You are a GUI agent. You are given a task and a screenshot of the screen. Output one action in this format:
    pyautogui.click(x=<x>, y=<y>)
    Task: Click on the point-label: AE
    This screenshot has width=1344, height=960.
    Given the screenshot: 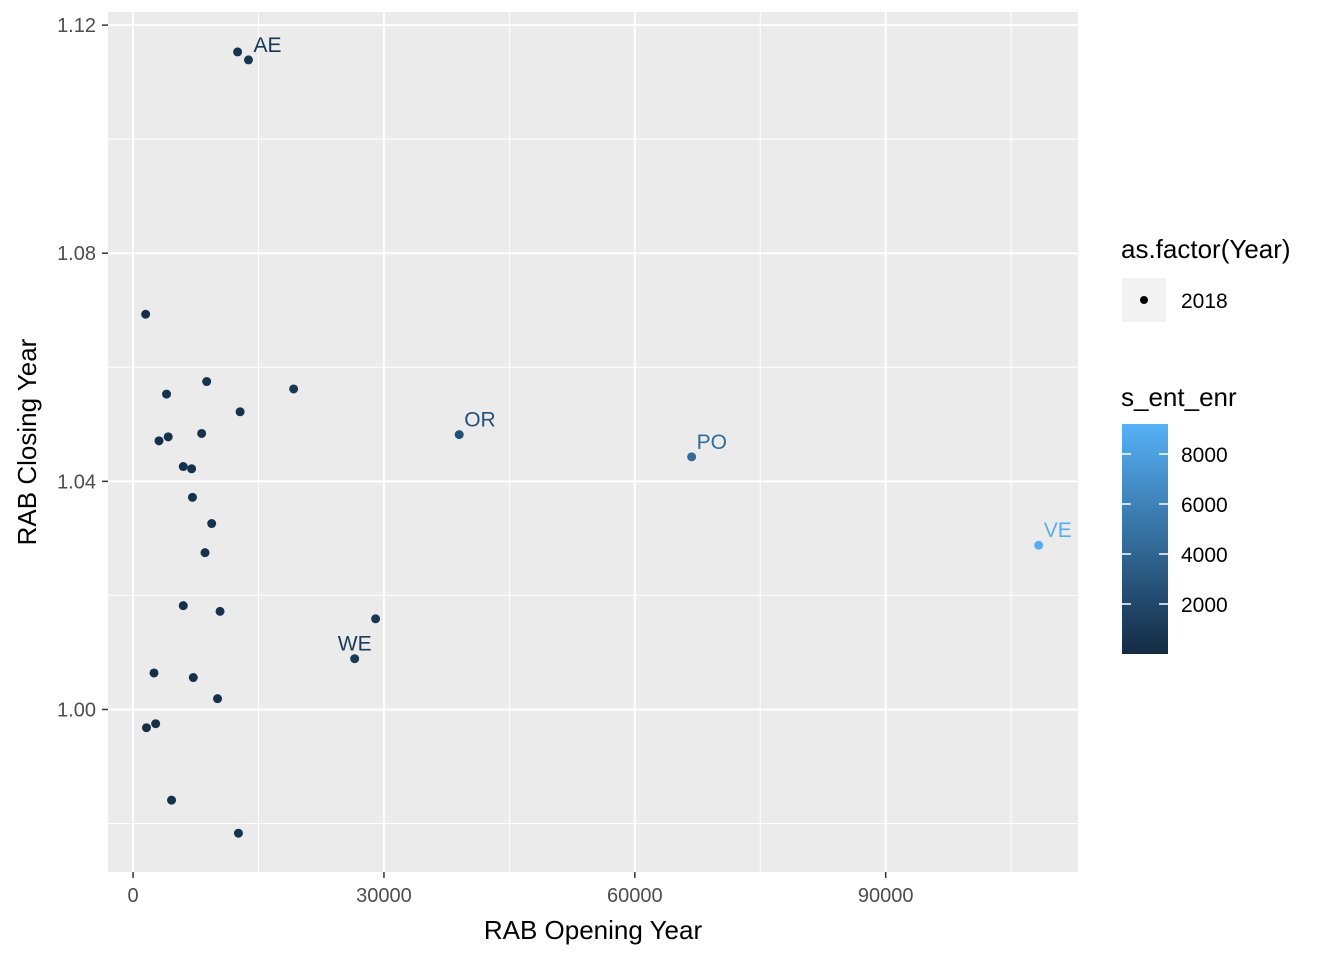 What is the action you would take?
    pyautogui.click(x=267, y=45)
    